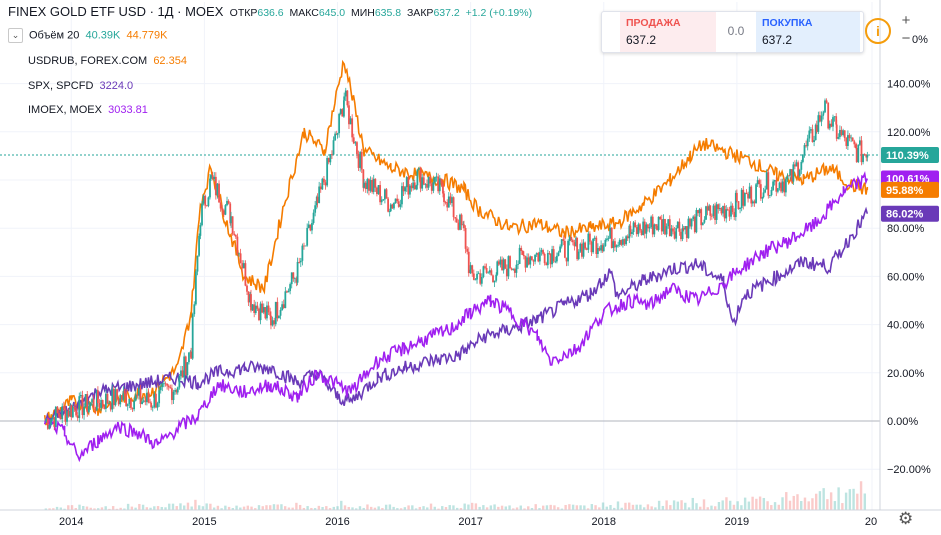 The image size is (941, 535). What do you see at coordinates (15, 35) in the screenshot?
I see `chevron-down-icon: ⌄` at bounding box center [15, 35].